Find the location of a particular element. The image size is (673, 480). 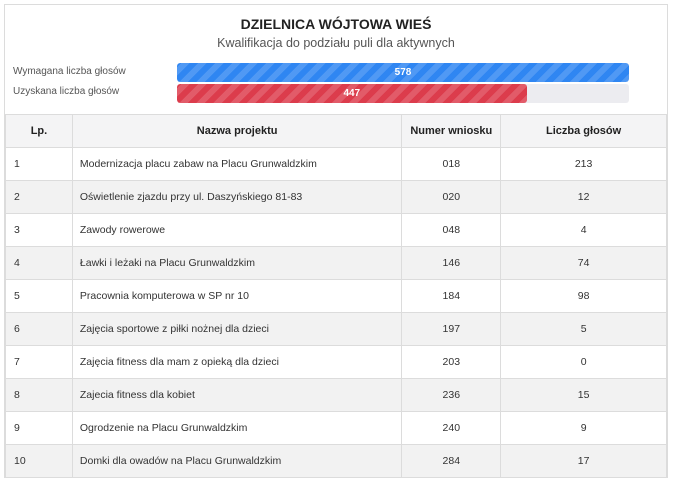

row-votes: 9 is located at coordinates (583, 428).